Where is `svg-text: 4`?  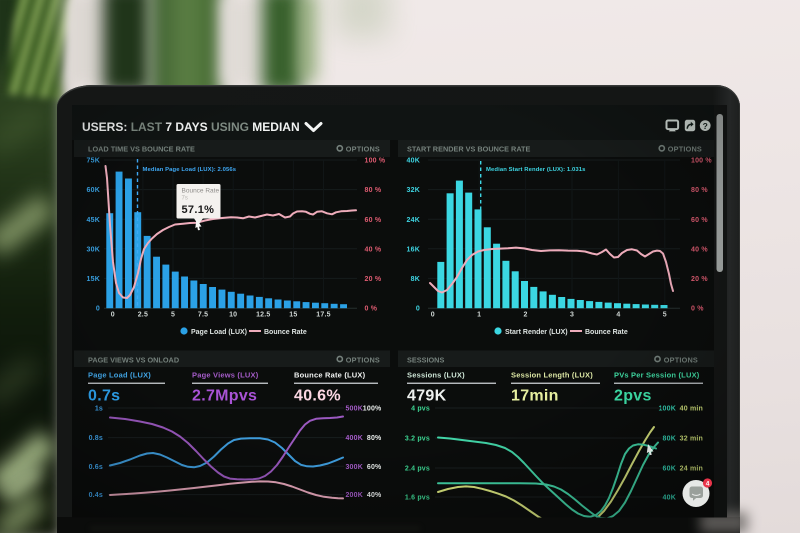
svg-text: 4 is located at coordinates (708, 484).